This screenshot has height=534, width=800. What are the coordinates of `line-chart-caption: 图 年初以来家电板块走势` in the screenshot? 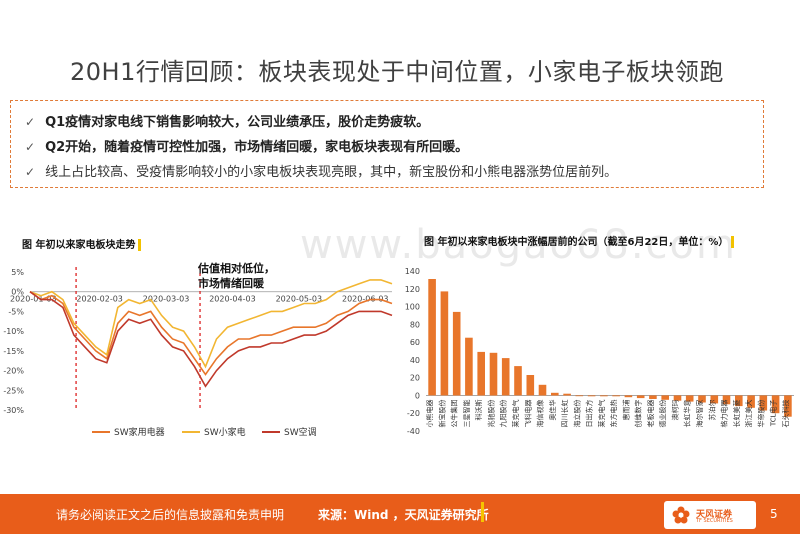 It's located at (82, 243).